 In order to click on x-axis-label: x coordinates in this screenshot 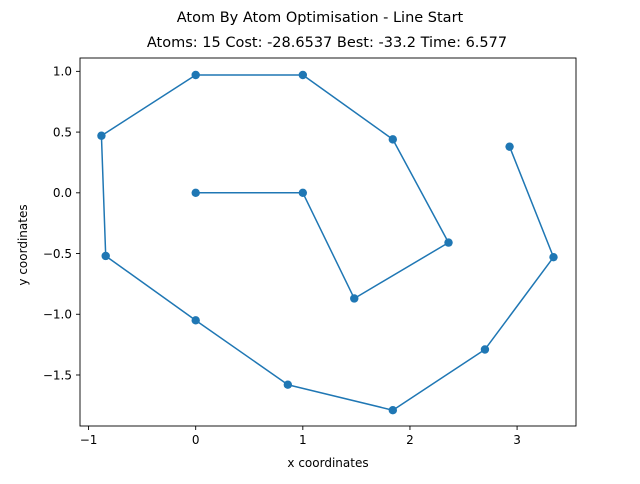, I will do `click(327, 463)`.